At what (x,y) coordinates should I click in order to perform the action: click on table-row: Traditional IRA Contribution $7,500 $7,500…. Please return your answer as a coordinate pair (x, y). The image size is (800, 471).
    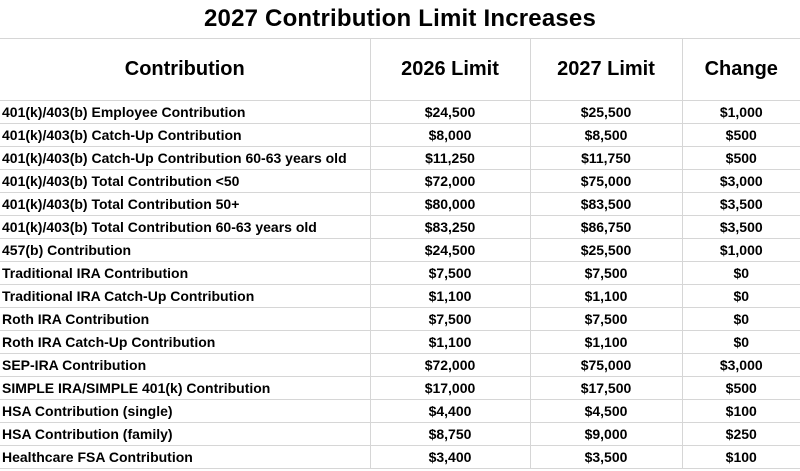
    Looking at the image, I should click on (400, 273).